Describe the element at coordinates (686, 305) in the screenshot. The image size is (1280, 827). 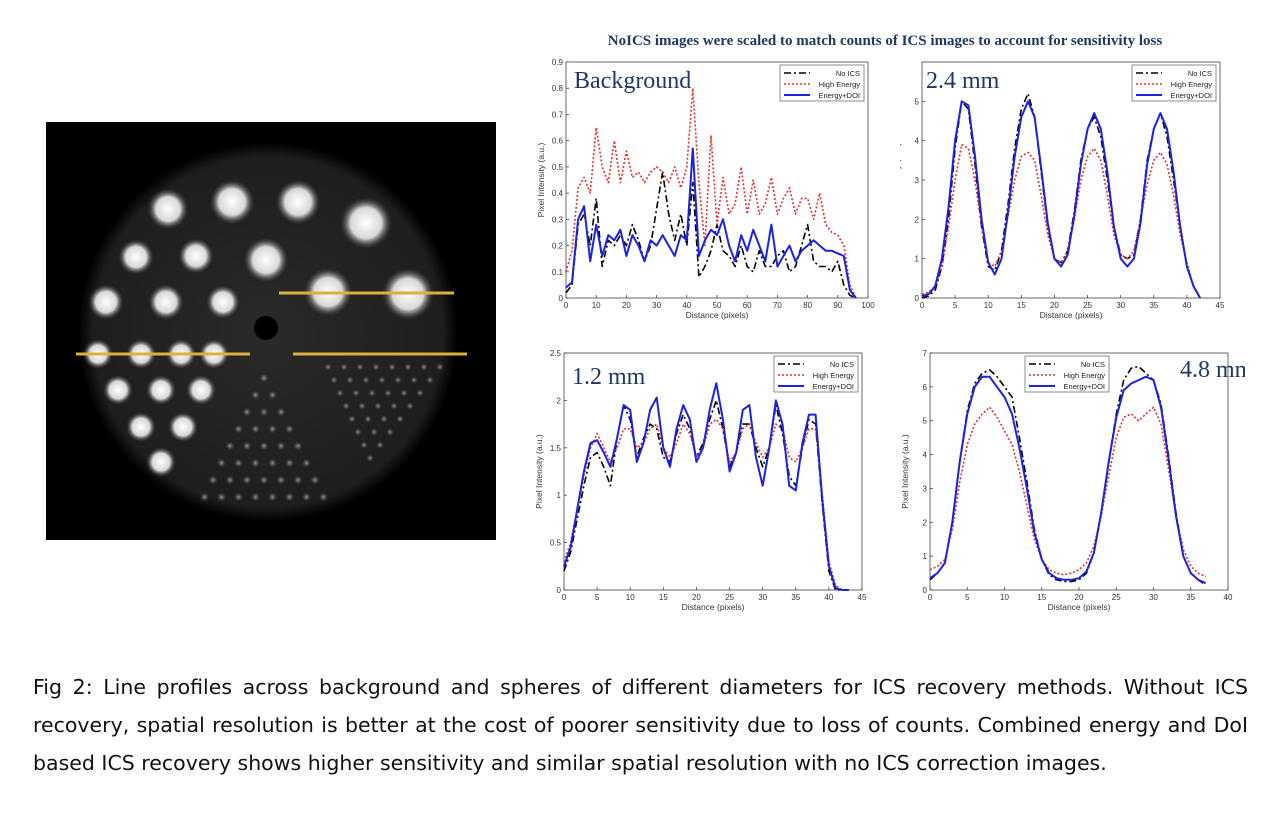
I see `x-tick-label: 40` at that location.